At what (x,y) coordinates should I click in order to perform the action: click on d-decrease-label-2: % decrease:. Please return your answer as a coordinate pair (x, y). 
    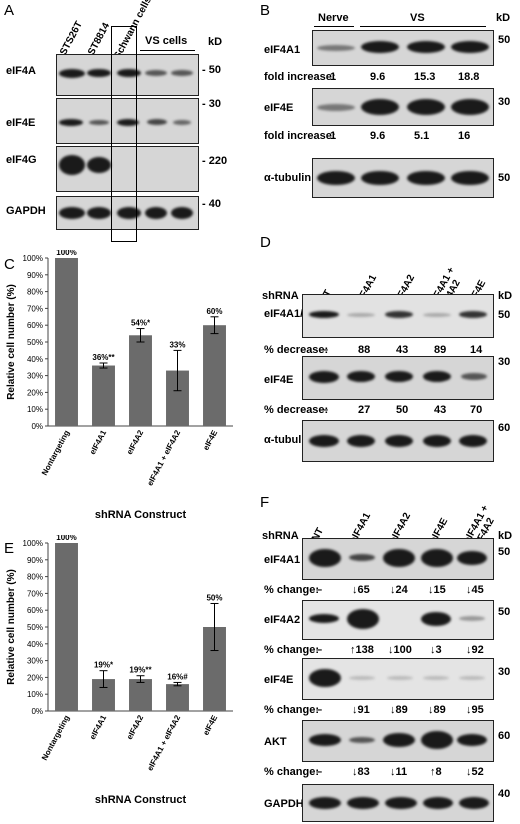
    Looking at the image, I should click on (296, 410).